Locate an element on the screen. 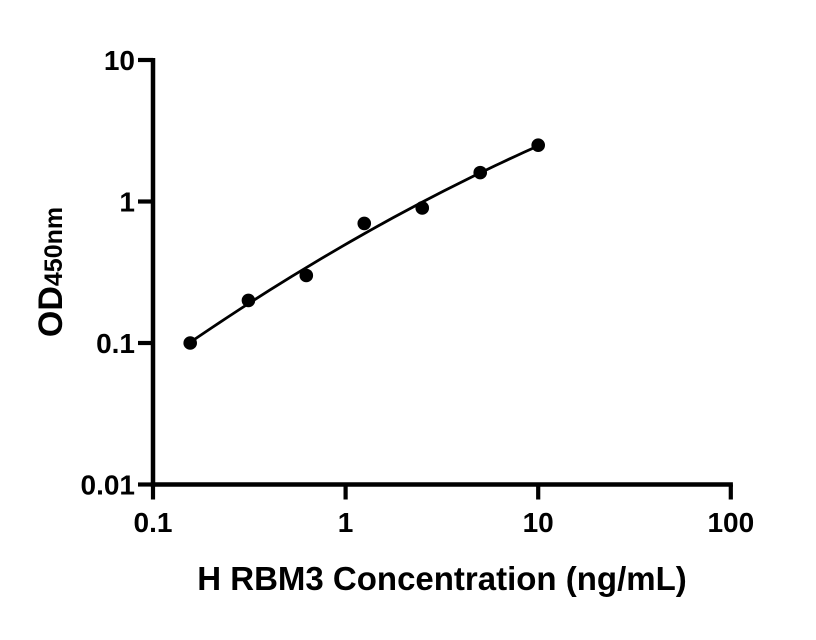 The height and width of the screenshot is (640, 816). x-tick-label: 100 is located at coordinates (730, 522).